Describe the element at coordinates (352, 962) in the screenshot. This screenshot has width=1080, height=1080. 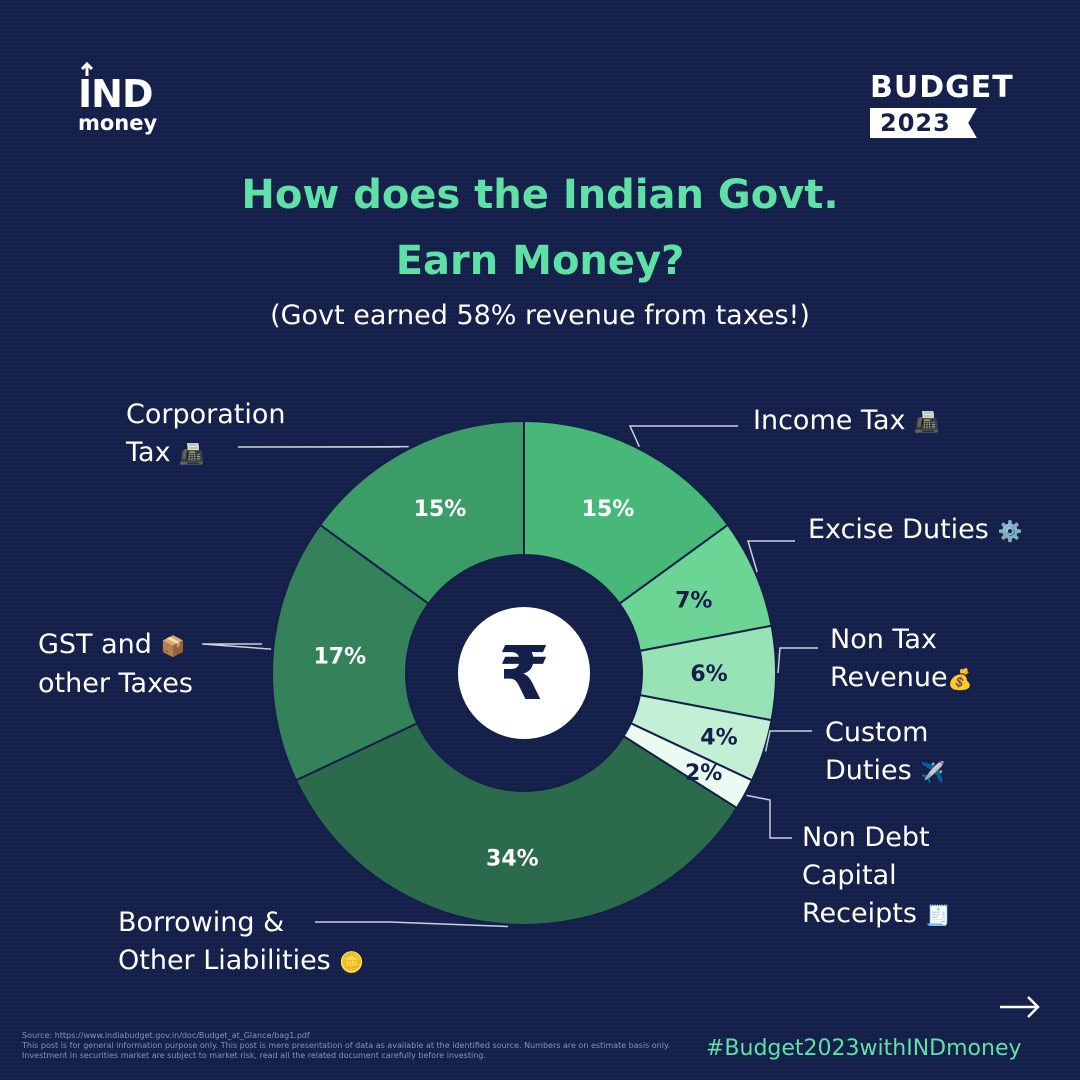
I see `coin-icon: 🪙` at that location.